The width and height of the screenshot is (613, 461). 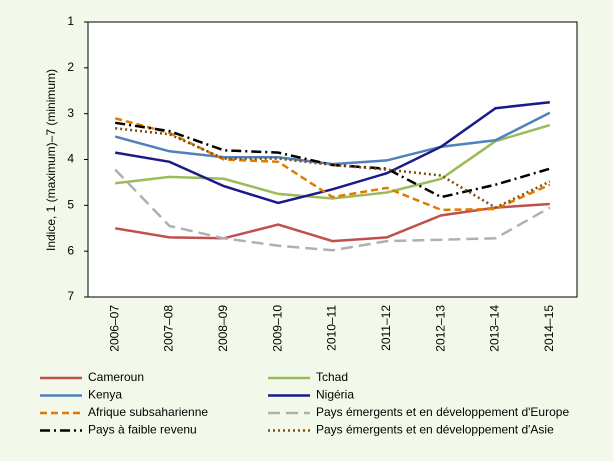 What do you see at coordinates (335, 395) in the screenshot?
I see `legend-label: Nigéria` at bounding box center [335, 395].